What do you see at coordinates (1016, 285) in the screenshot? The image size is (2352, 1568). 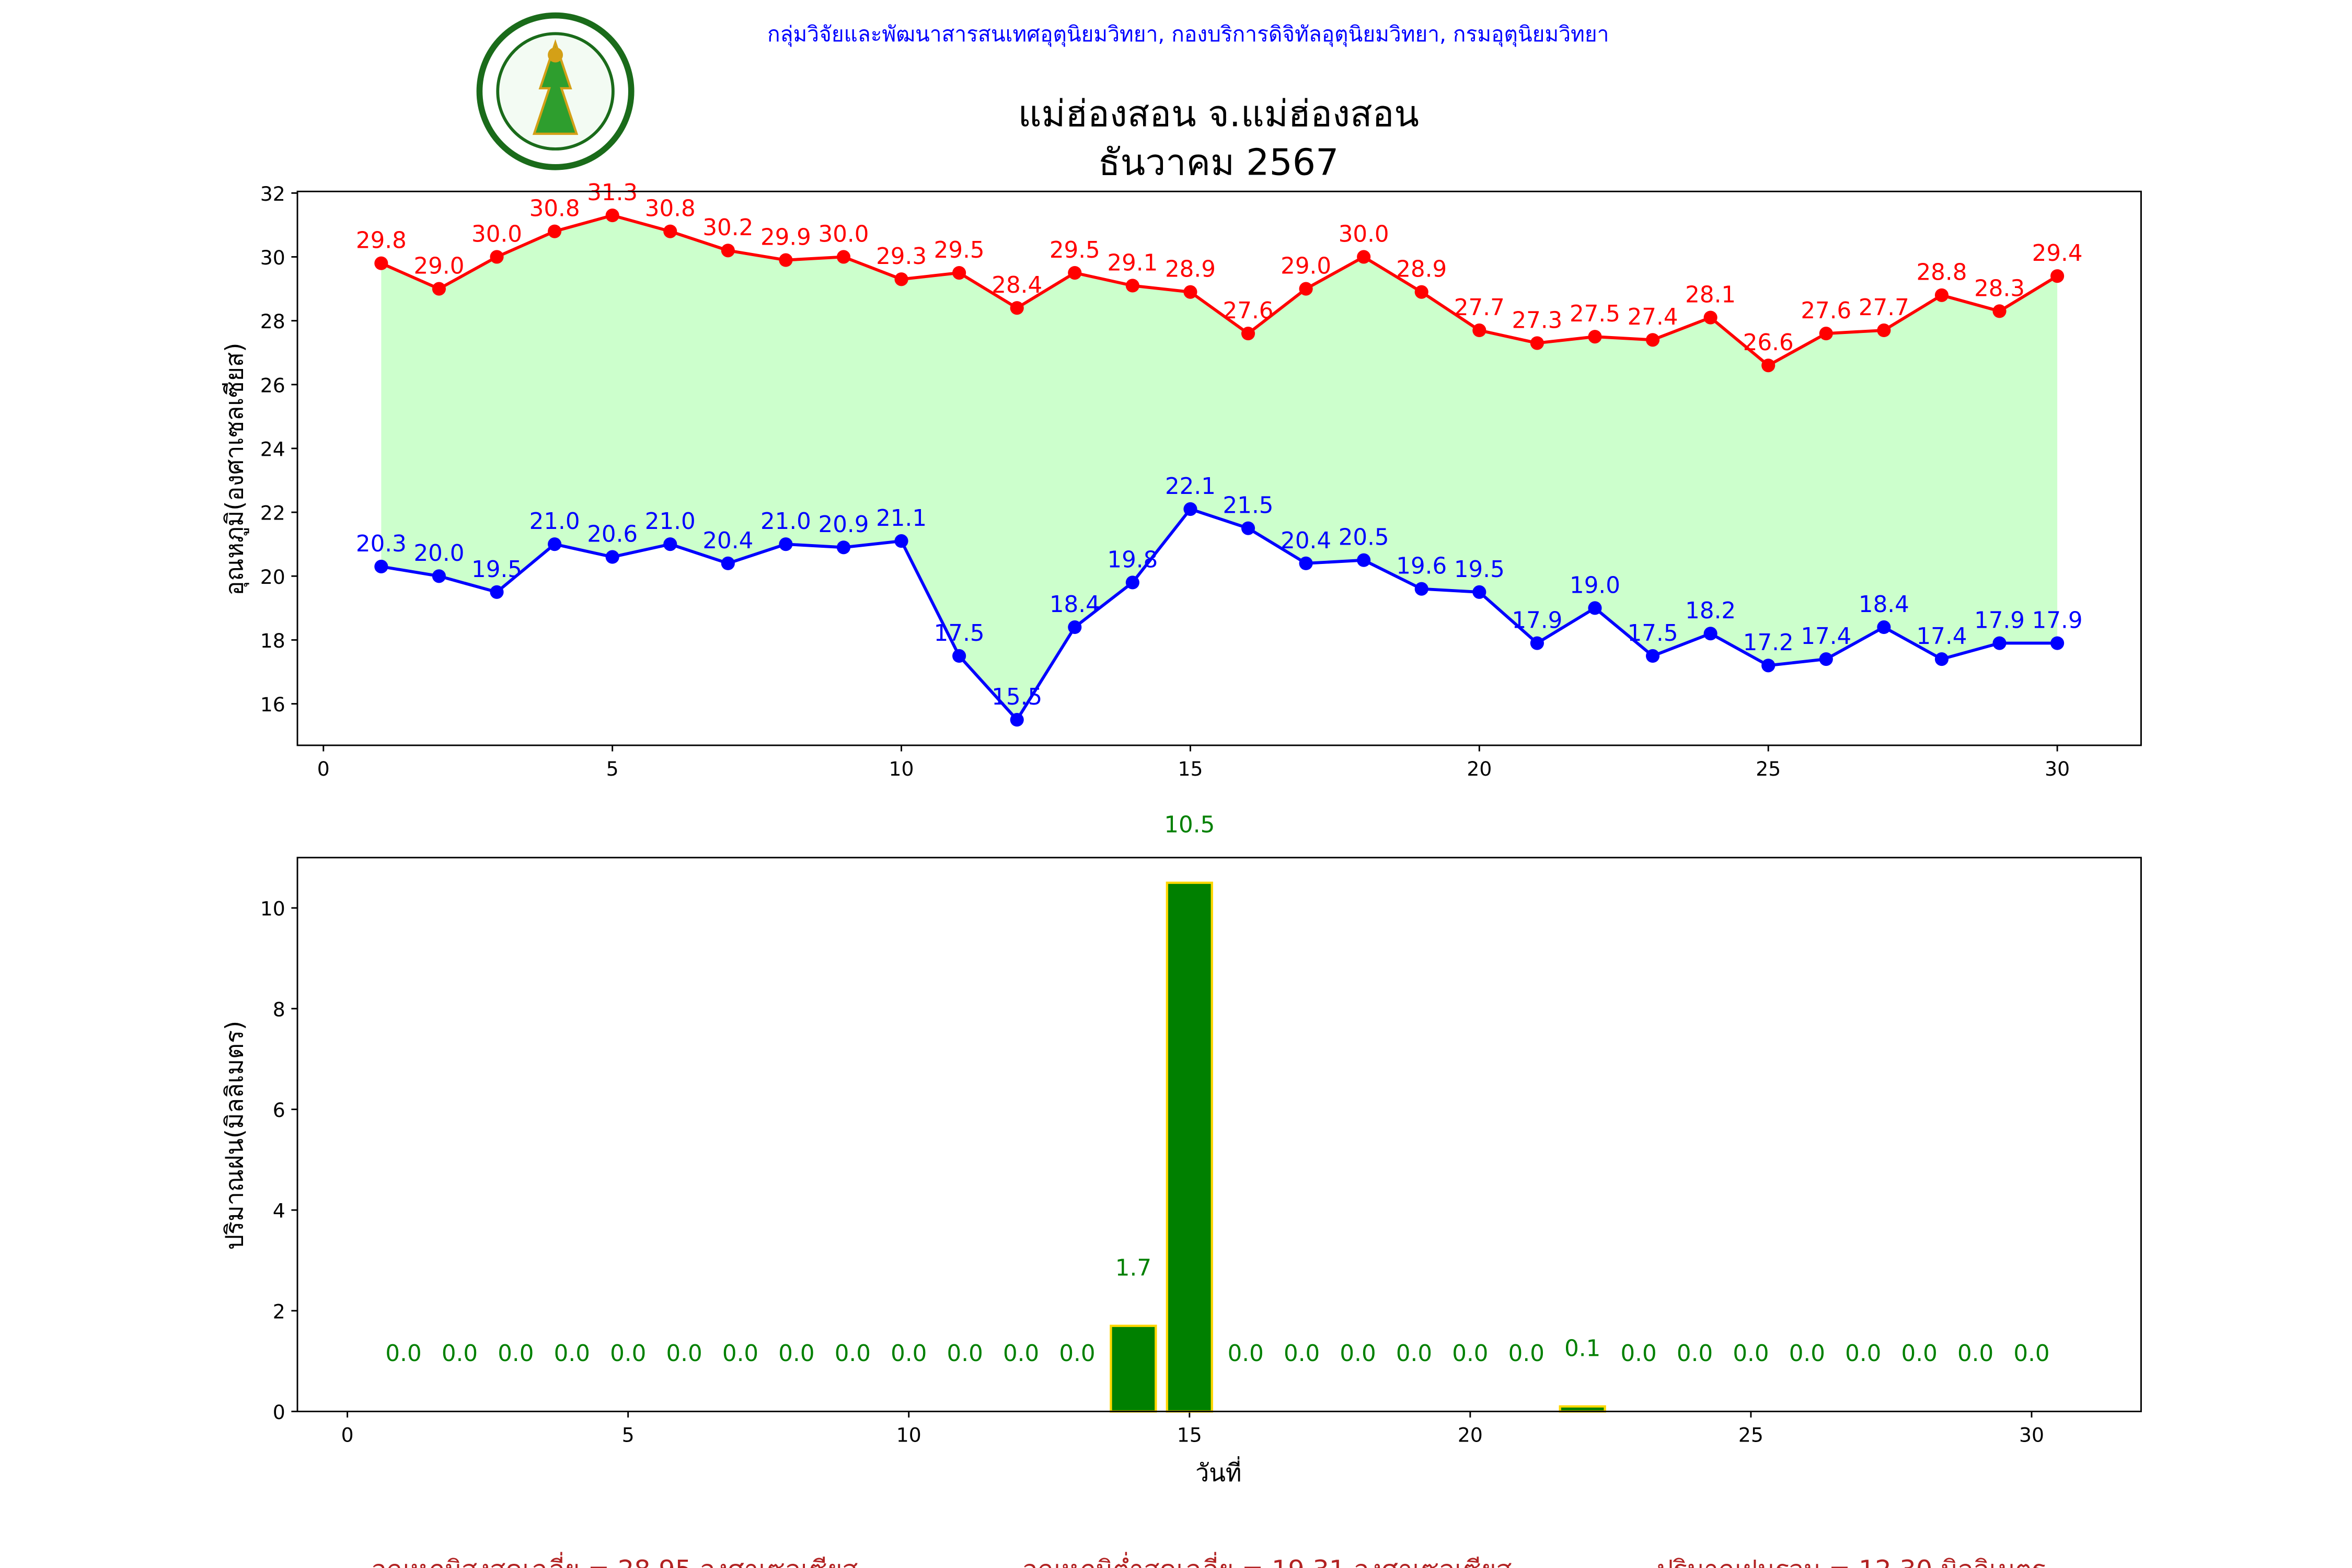 I see `max-temp-label: 28.4` at bounding box center [1016, 285].